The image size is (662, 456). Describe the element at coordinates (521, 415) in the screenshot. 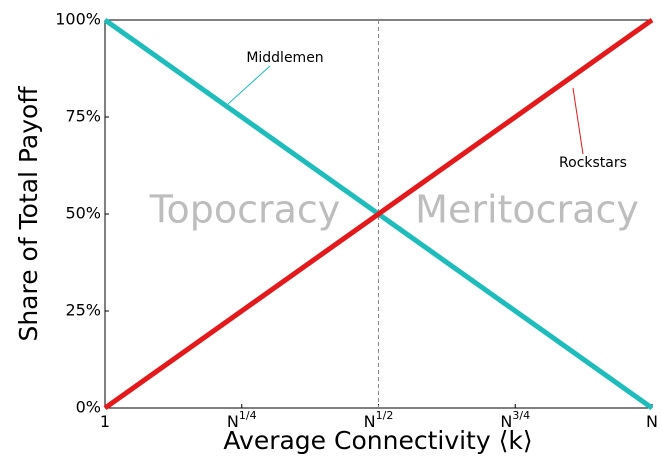

I see `x-tick-exponent: 3/4` at that location.